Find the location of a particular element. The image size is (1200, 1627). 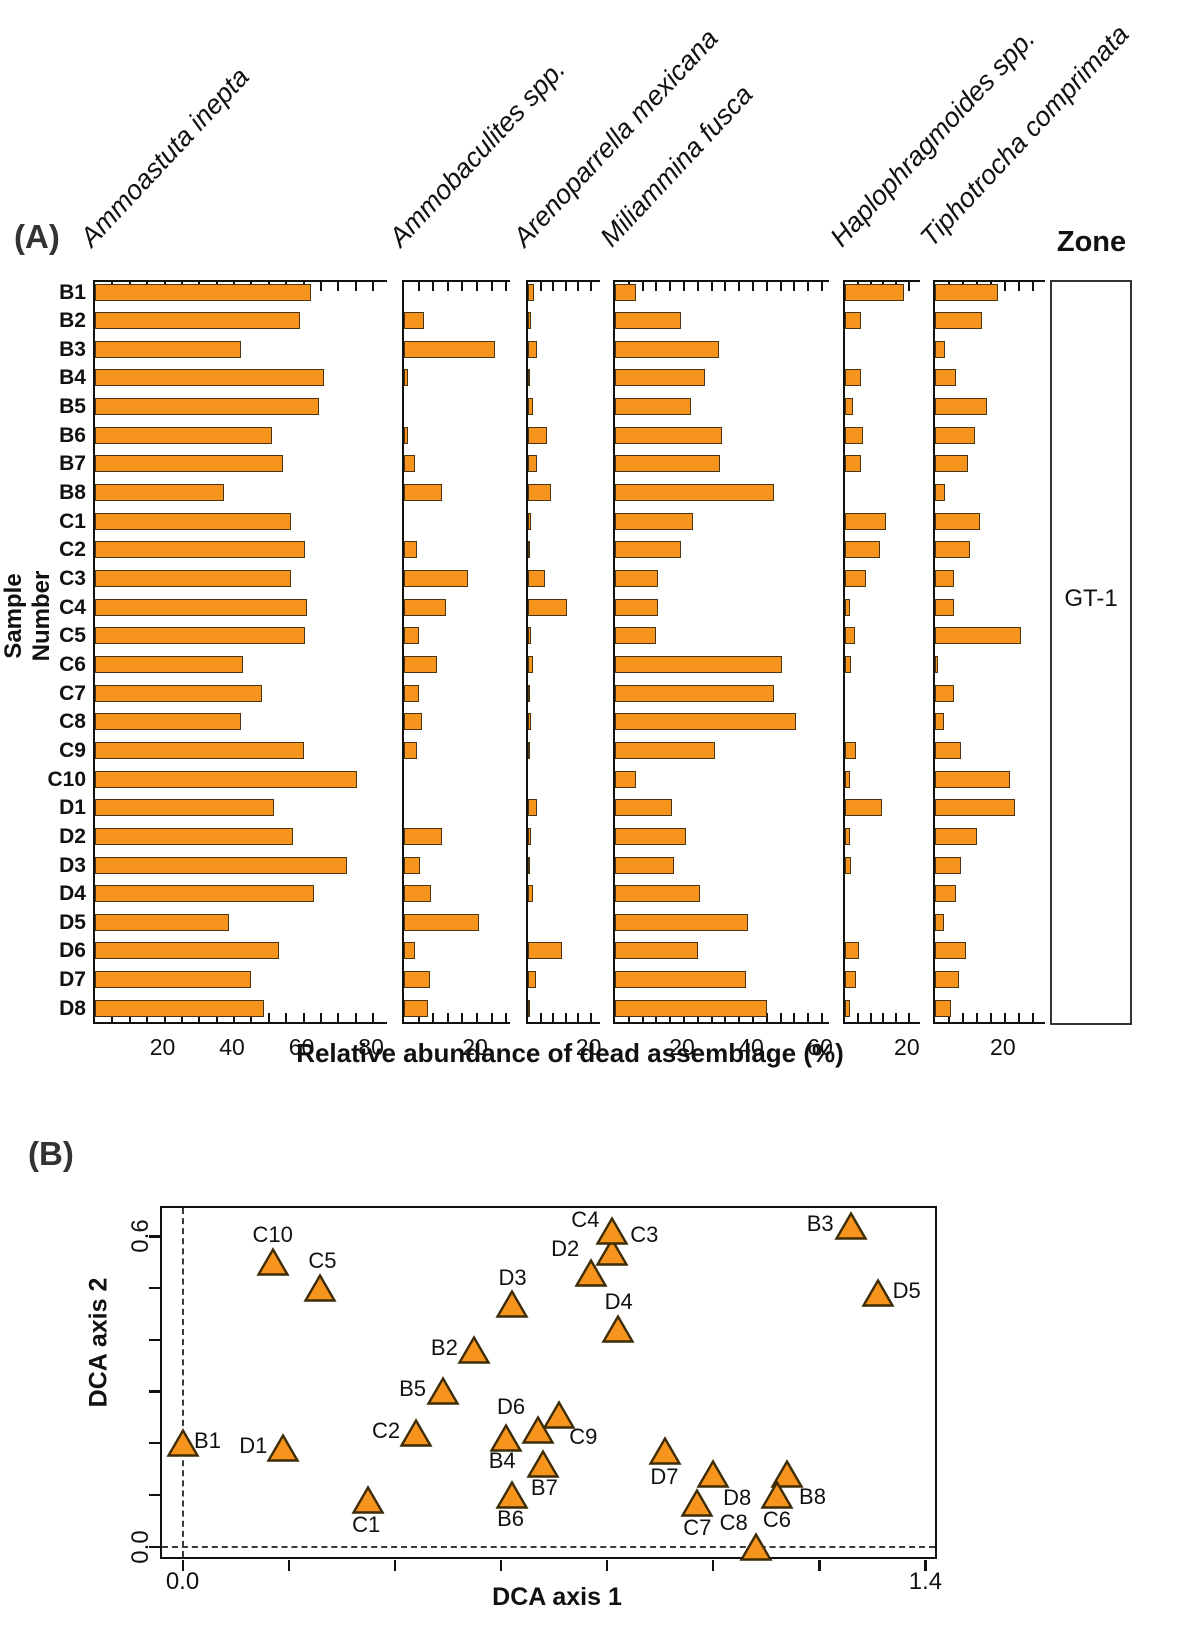

sample-label-D1: D1 is located at coordinates (72, 808).